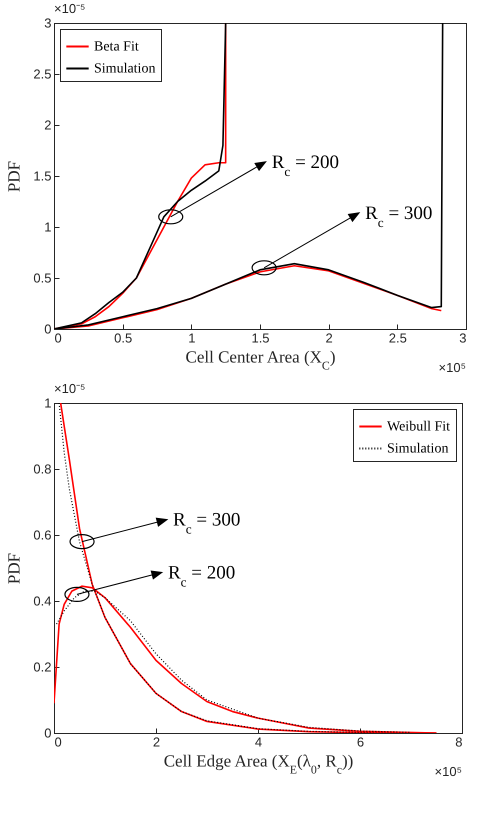 The image size is (486, 814). Describe the element at coordinates (42, 535) in the screenshot. I see `y-tick-label: 0.6` at that location.